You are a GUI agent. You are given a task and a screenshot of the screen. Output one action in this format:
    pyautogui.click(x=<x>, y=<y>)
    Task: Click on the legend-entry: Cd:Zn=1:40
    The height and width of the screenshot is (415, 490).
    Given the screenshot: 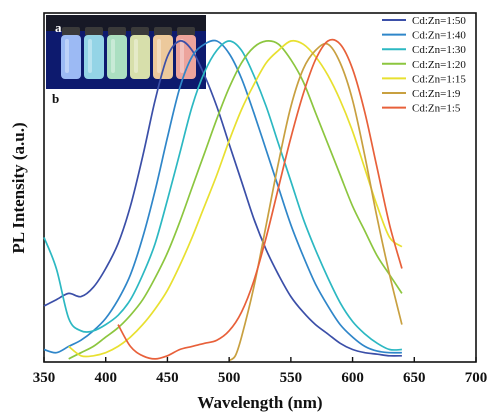 What is the action you would take?
    pyautogui.click(x=439, y=36)
    